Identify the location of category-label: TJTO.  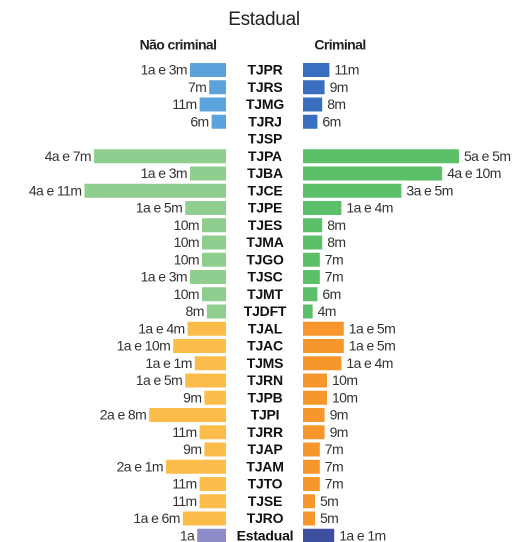
(265, 484).